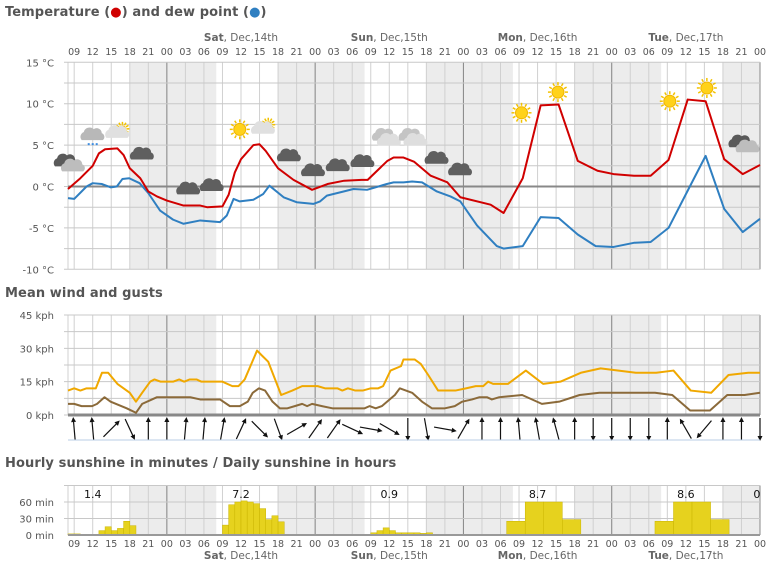 This screenshot has width=779, height=567. Describe the element at coordinates (263, 12) in the screenshot. I see `title-text: )` at that location.